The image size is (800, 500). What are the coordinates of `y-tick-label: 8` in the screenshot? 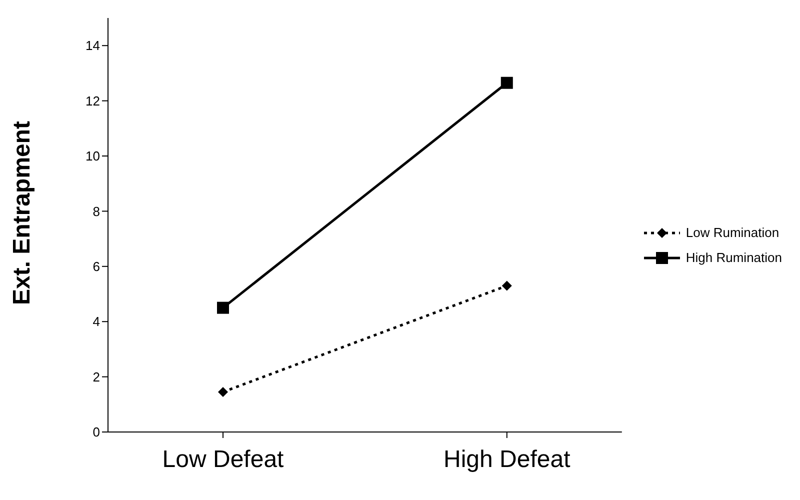 It's located at (96, 211).